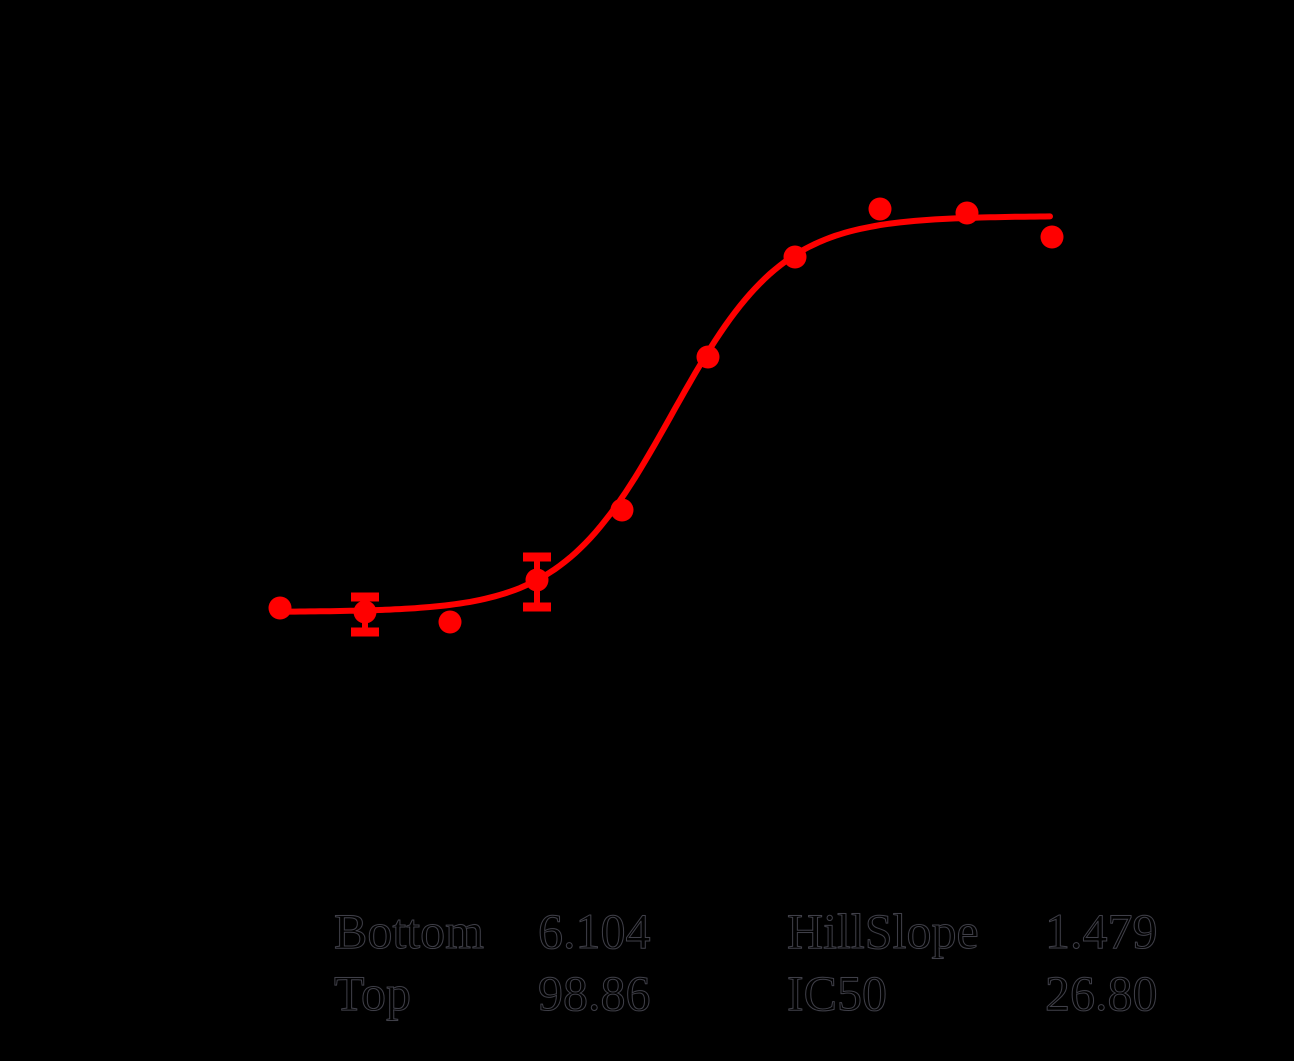  Describe the element at coordinates (837, 993) in the screenshot. I see `fit-param-label-ic50: IC50` at that location.